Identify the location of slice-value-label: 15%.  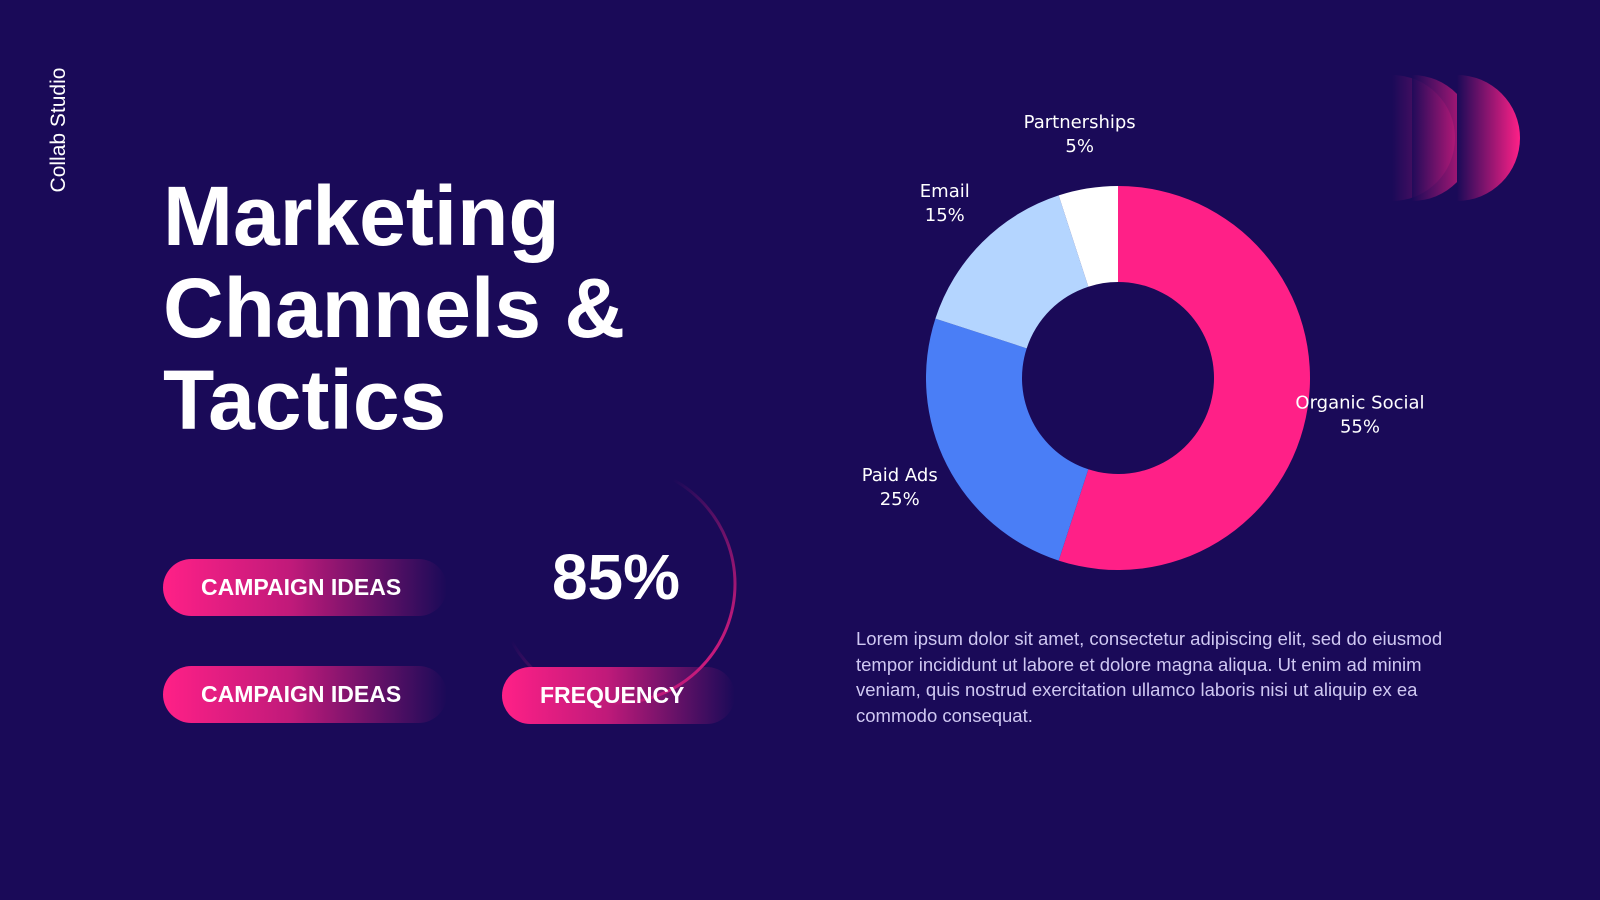
(945, 215).